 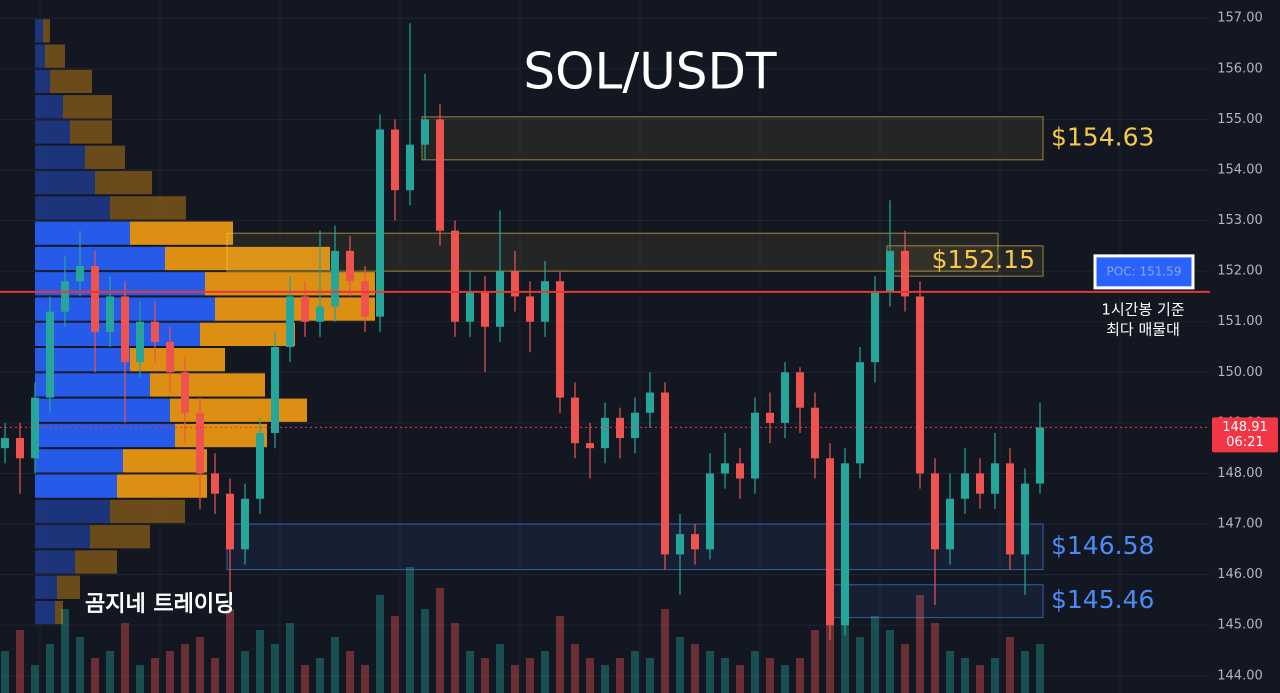 What do you see at coordinates (1240, 473) in the screenshot?
I see `y-tick-label: 148.00` at bounding box center [1240, 473].